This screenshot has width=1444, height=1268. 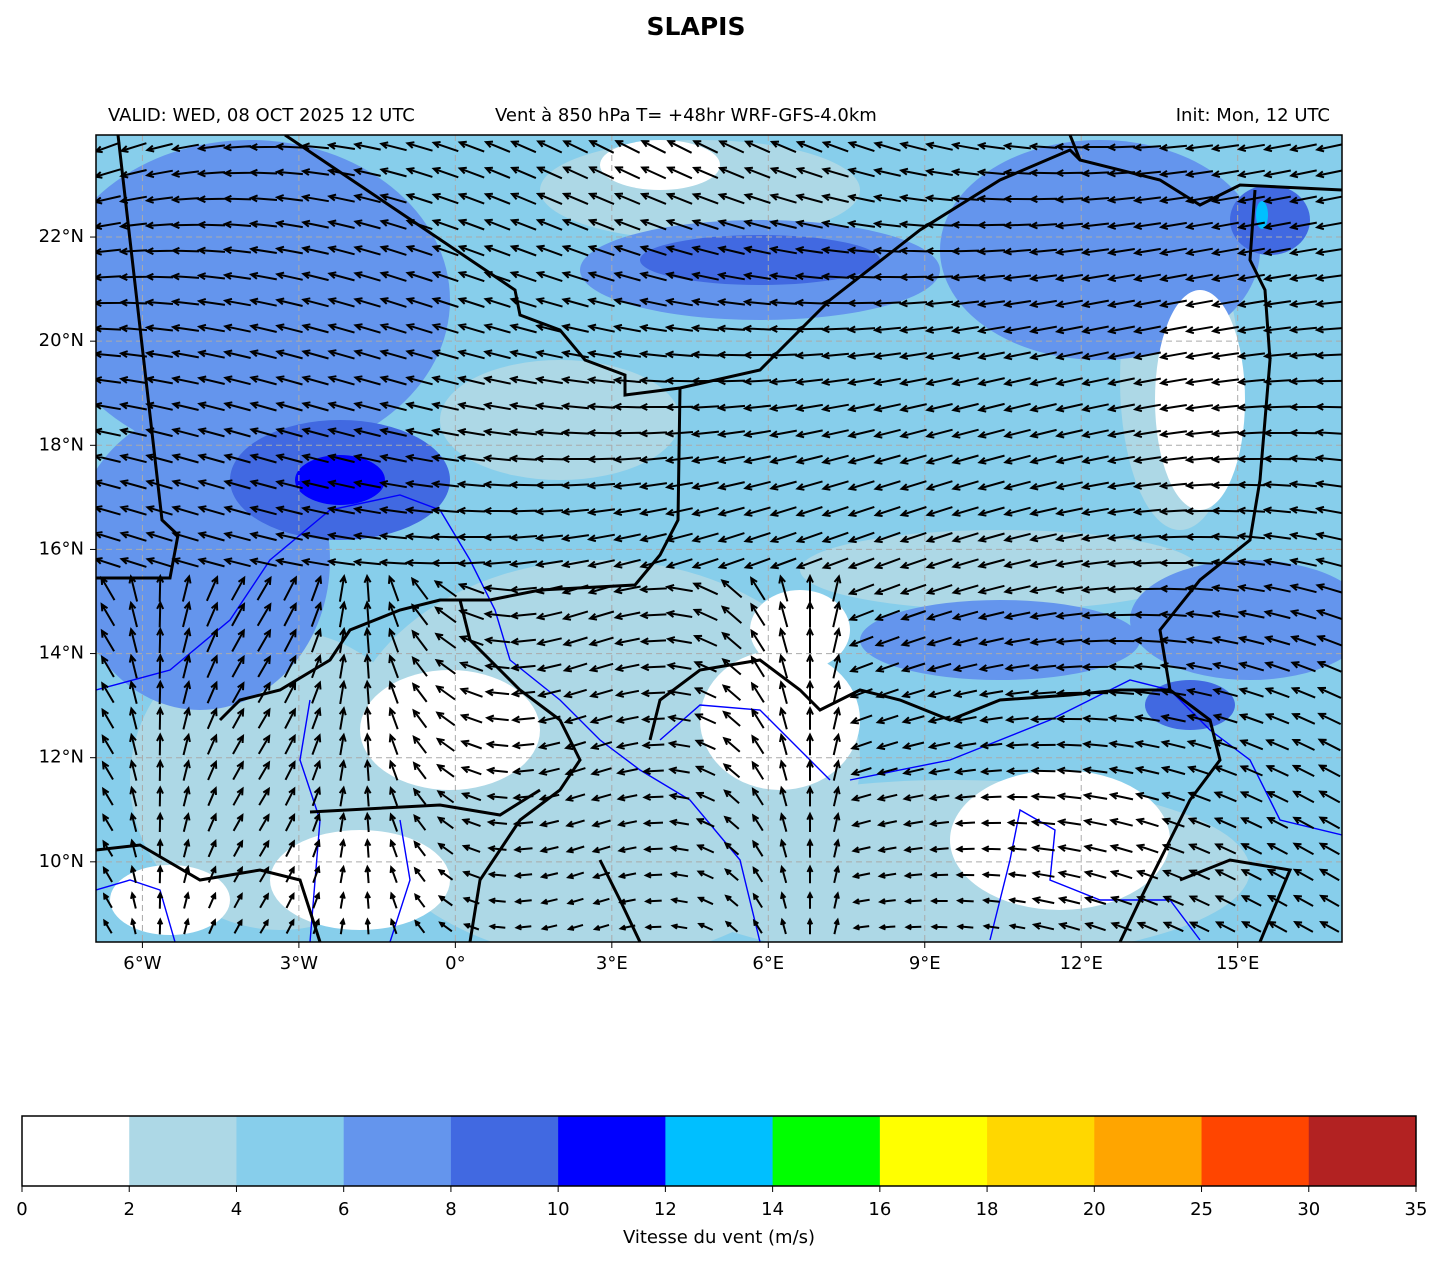 What do you see at coordinates (1237, 963) in the screenshot?
I see `x-tick-label: 15°E` at bounding box center [1237, 963].